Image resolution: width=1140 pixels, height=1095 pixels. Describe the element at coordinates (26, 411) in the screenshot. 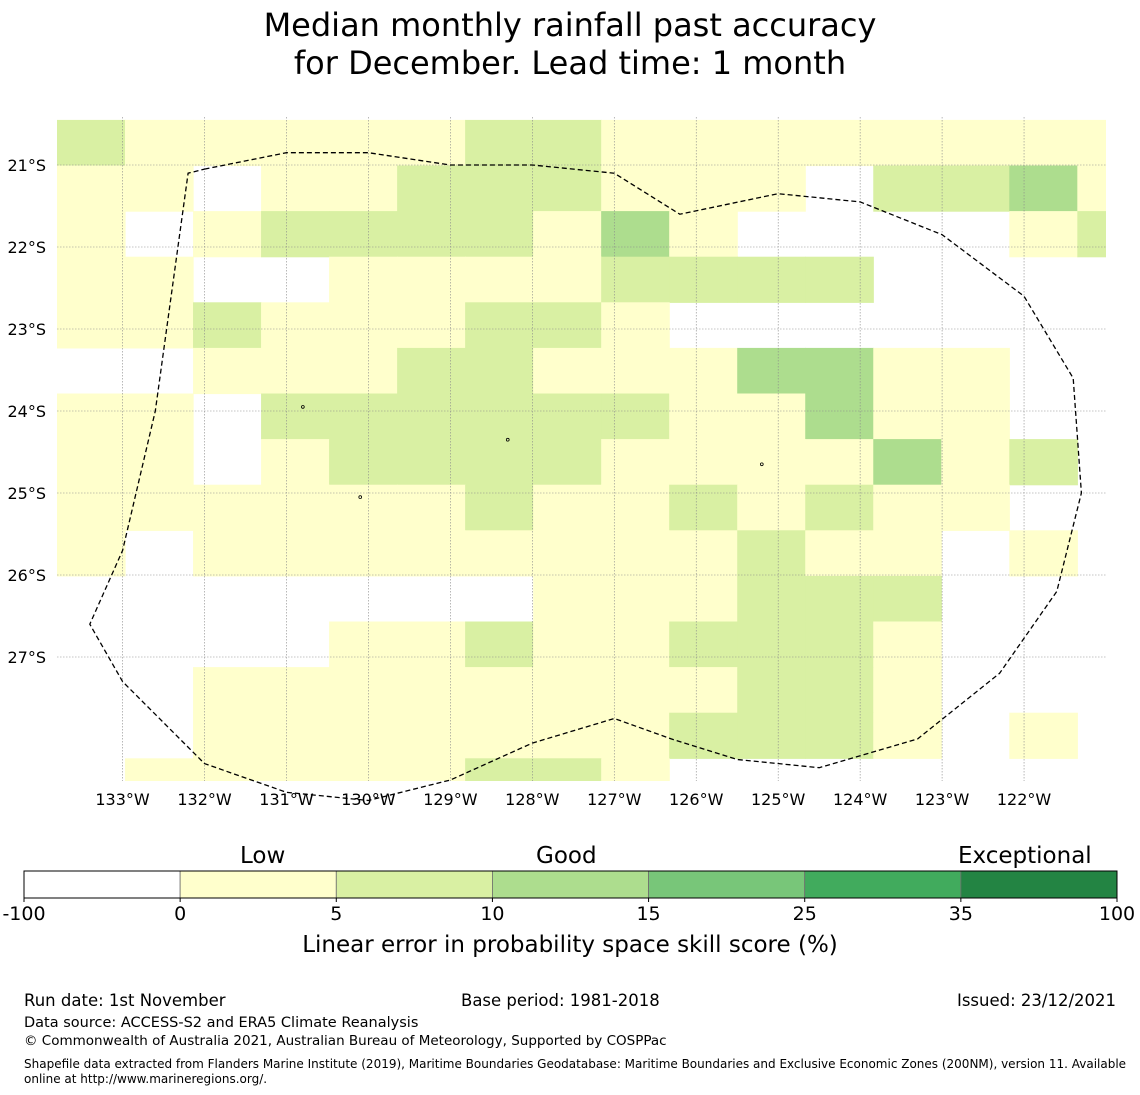

I see `lat-tick-label: 24°S` at that location.